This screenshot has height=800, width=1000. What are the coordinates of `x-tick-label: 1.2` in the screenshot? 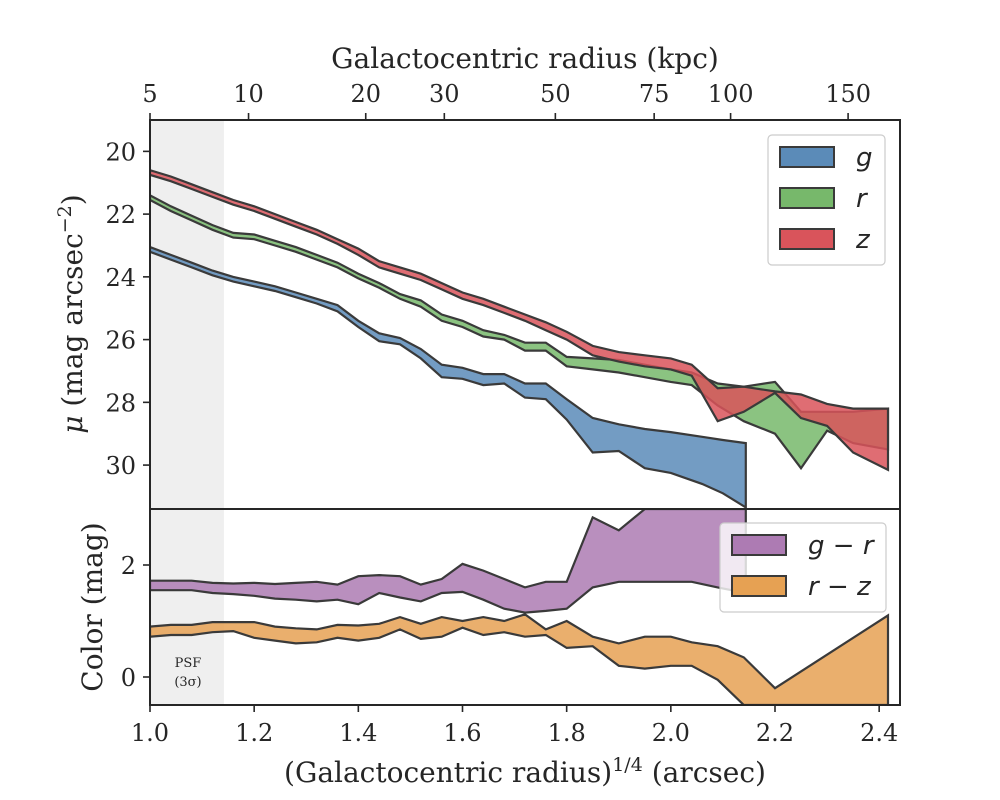 It's located at (254, 733).